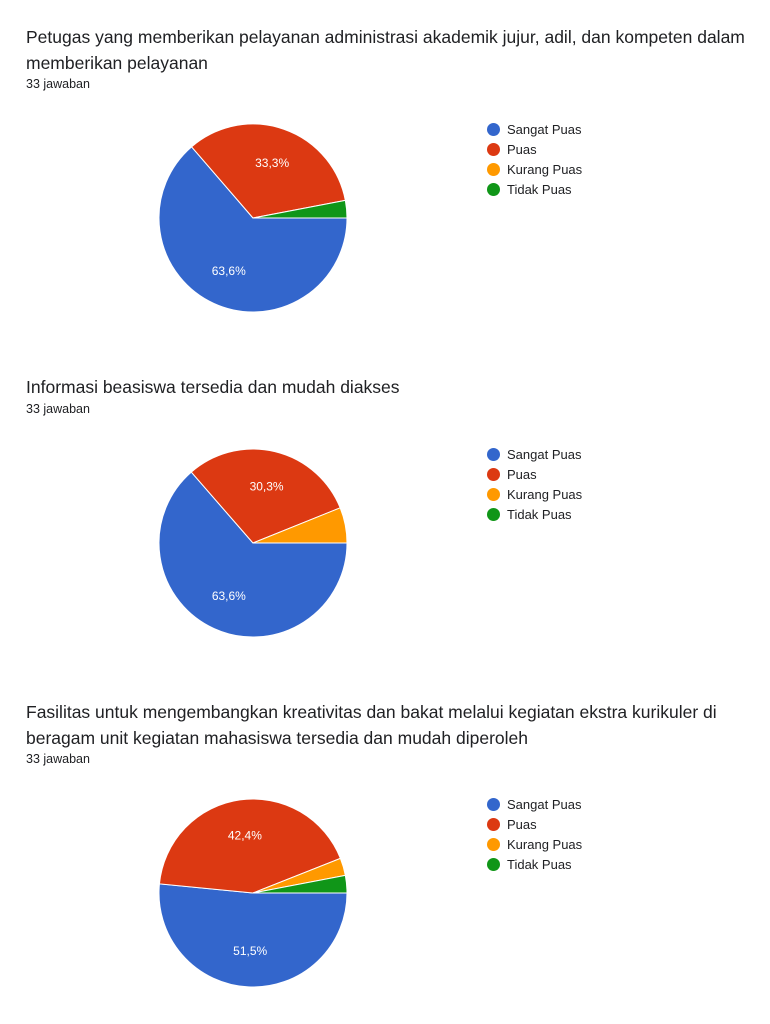  What do you see at coordinates (300, 525) in the screenshot?
I see `pie-slice-kurang-puas` at bounding box center [300, 525].